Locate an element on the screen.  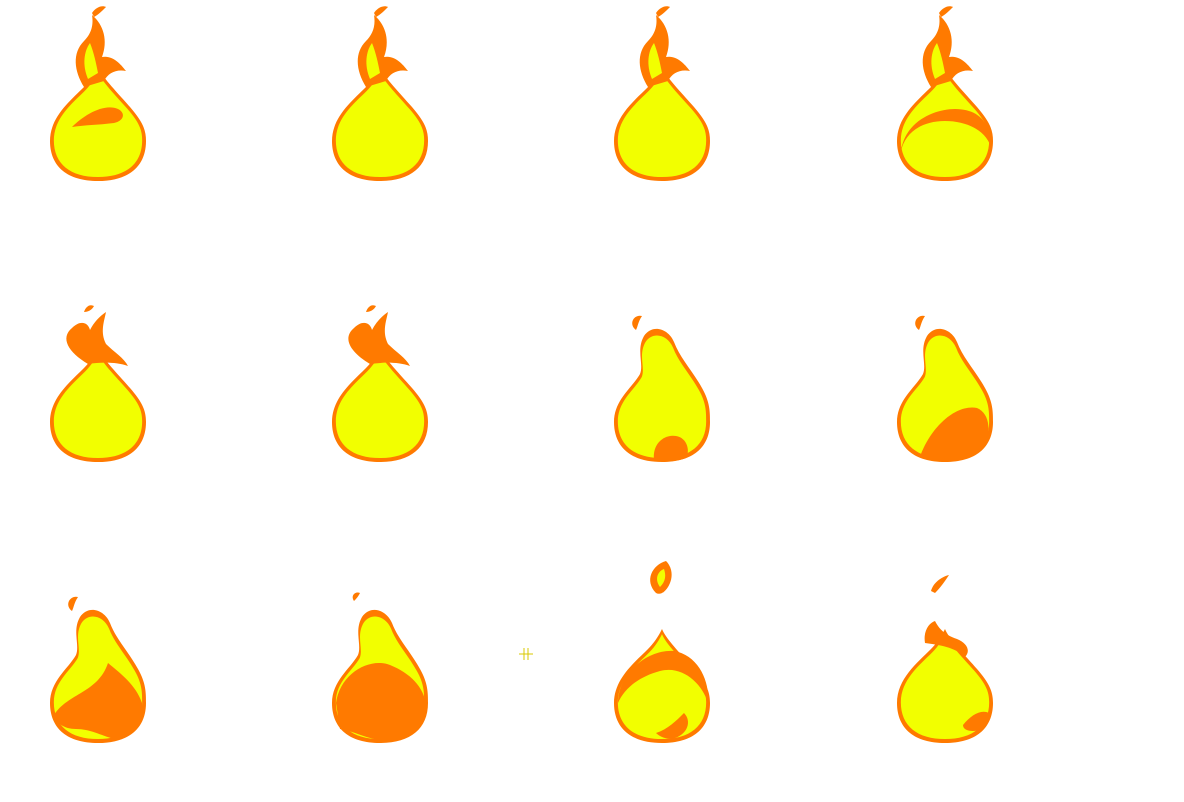
flame-crown is located at coordinates (946, 639).